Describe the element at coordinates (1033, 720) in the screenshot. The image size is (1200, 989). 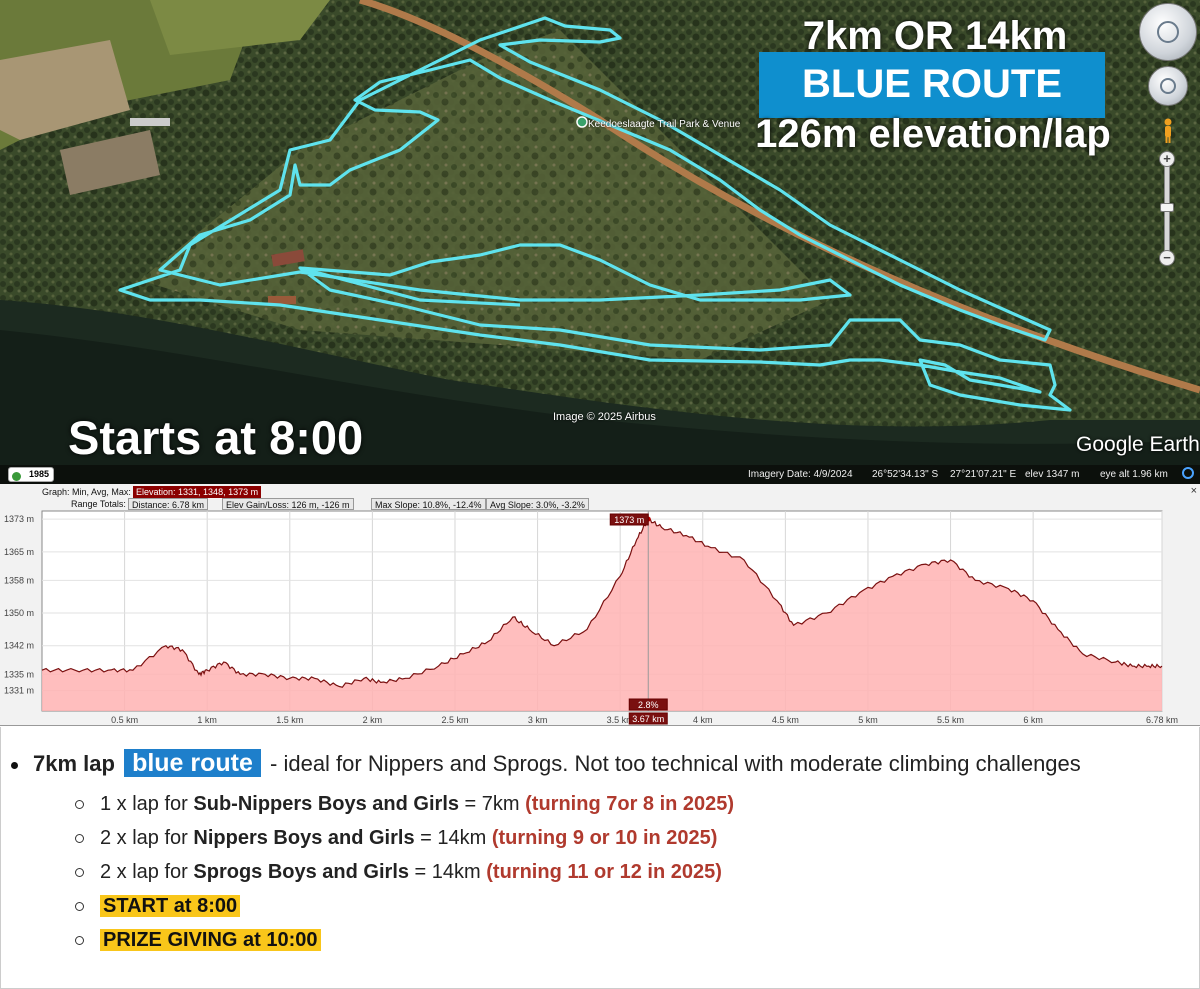
I see `x-tick-label: 6 km` at that location.